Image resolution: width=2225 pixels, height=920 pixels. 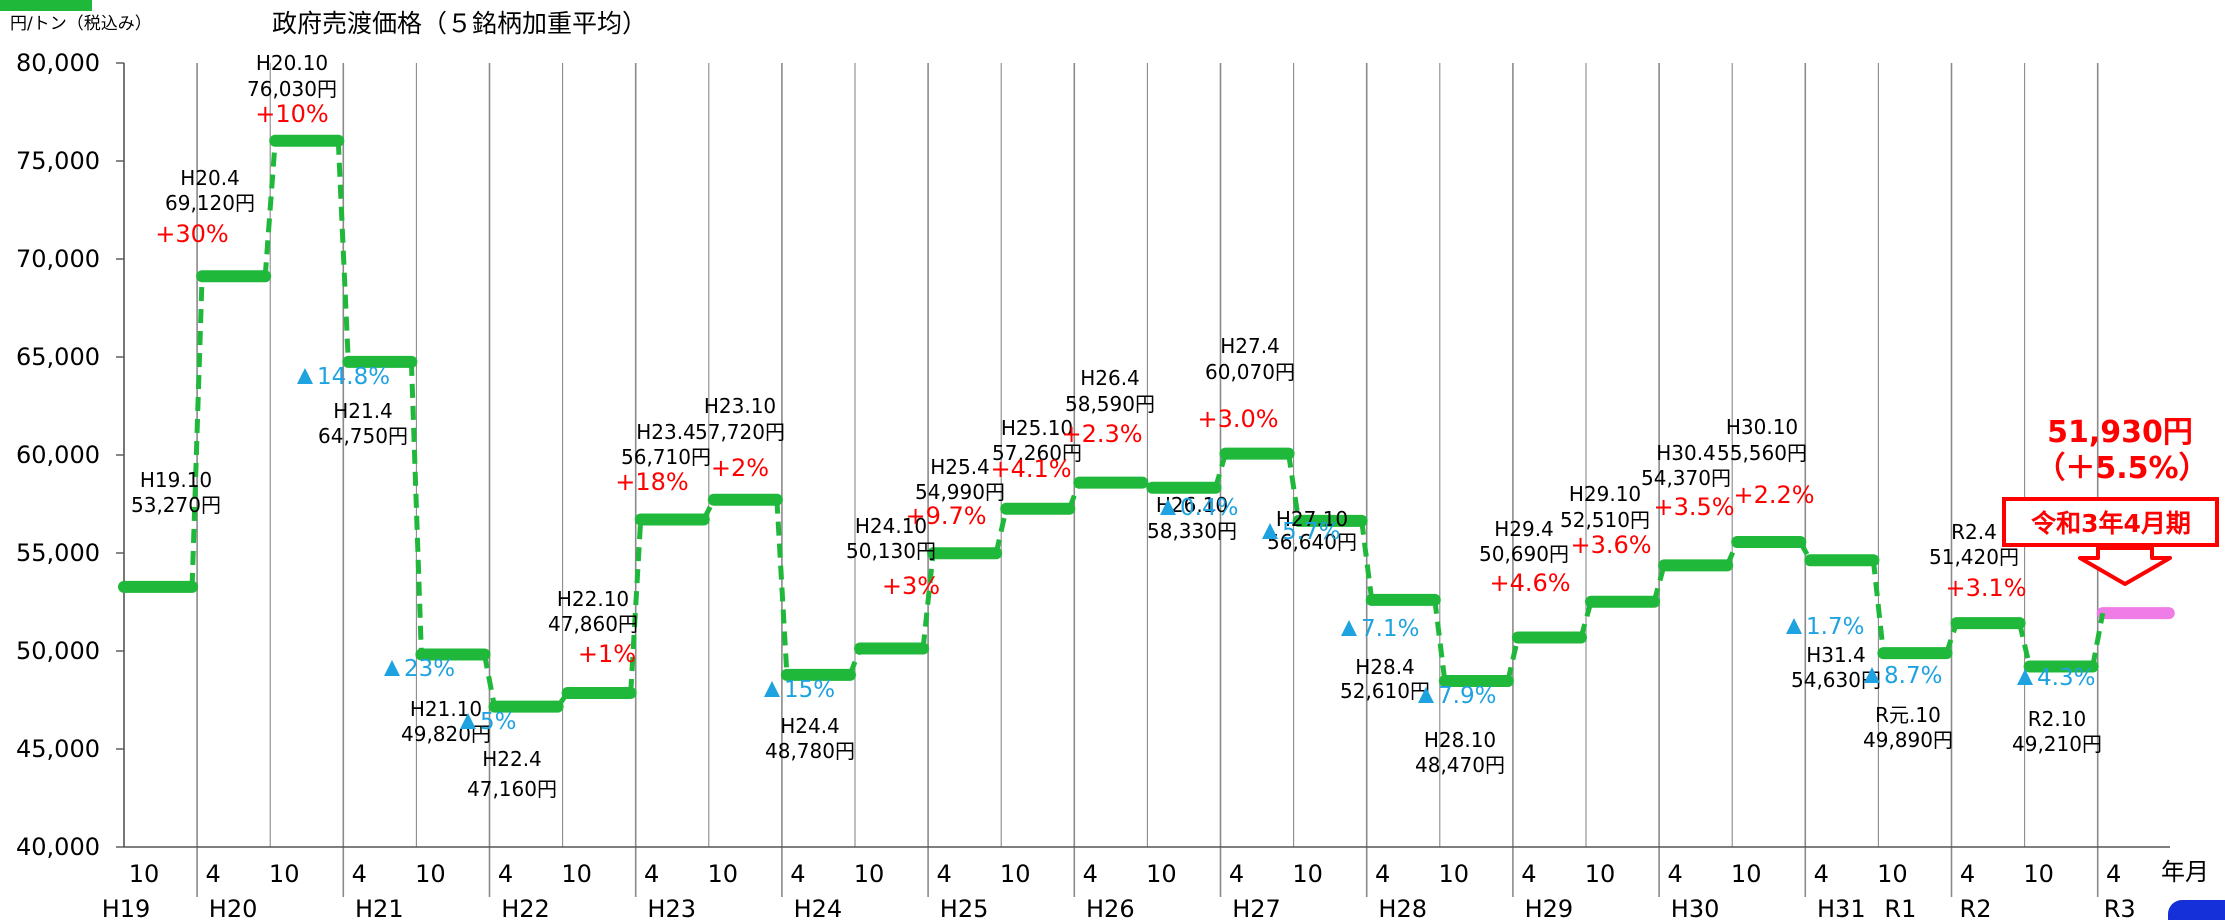 What do you see at coordinates (1835, 627) in the screenshot?
I see `change-label: 1.7%` at bounding box center [1835, 627].